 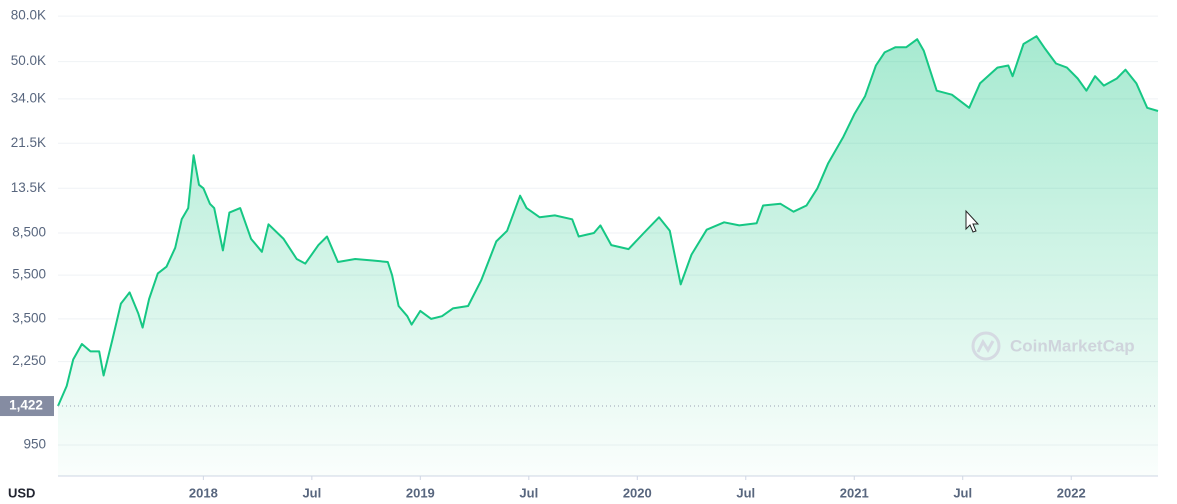 What do you see at coordinates (1071, 492) in the screenshot?
I see `x-tick-label: 2022` at bounding box center [1071, 492].